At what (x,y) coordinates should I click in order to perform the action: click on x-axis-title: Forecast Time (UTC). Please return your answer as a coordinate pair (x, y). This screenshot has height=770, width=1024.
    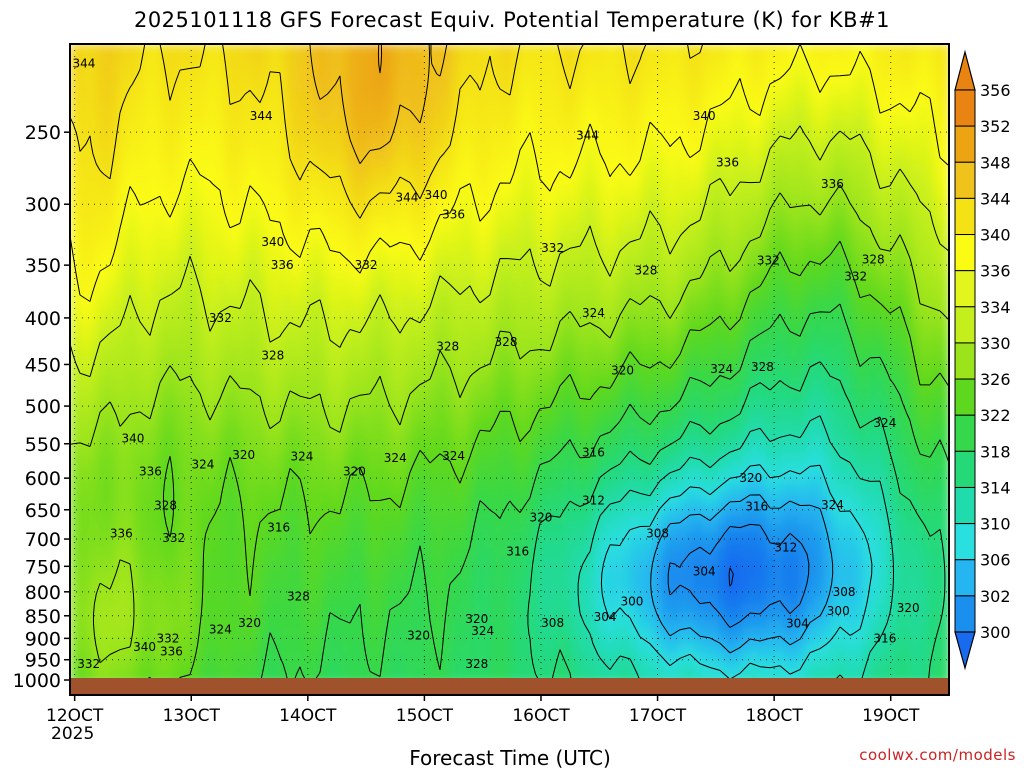
    Looking at the image, I should click on (510, 758).